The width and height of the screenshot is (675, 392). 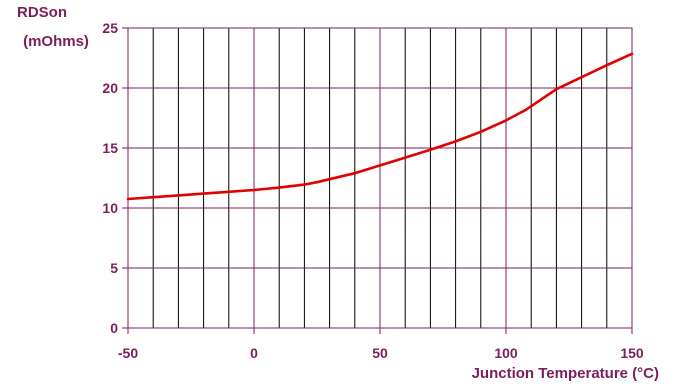 I want to click on x-tick-label: 150, so click(x=632, y=353).